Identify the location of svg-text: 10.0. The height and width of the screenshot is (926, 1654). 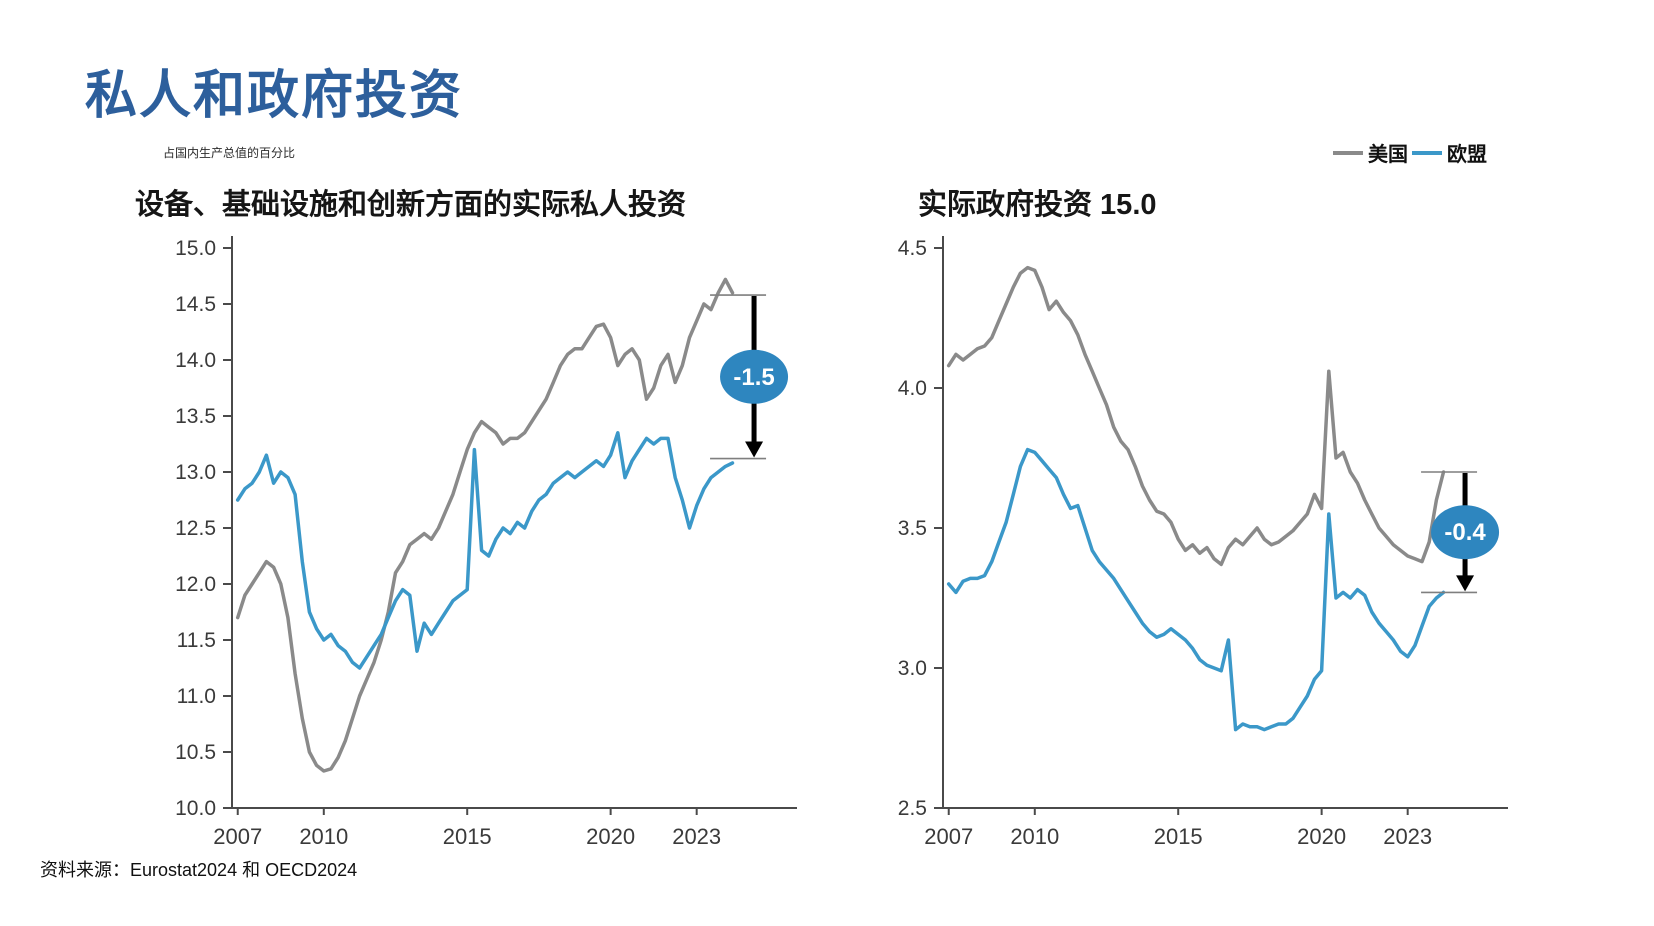
(195, 808).